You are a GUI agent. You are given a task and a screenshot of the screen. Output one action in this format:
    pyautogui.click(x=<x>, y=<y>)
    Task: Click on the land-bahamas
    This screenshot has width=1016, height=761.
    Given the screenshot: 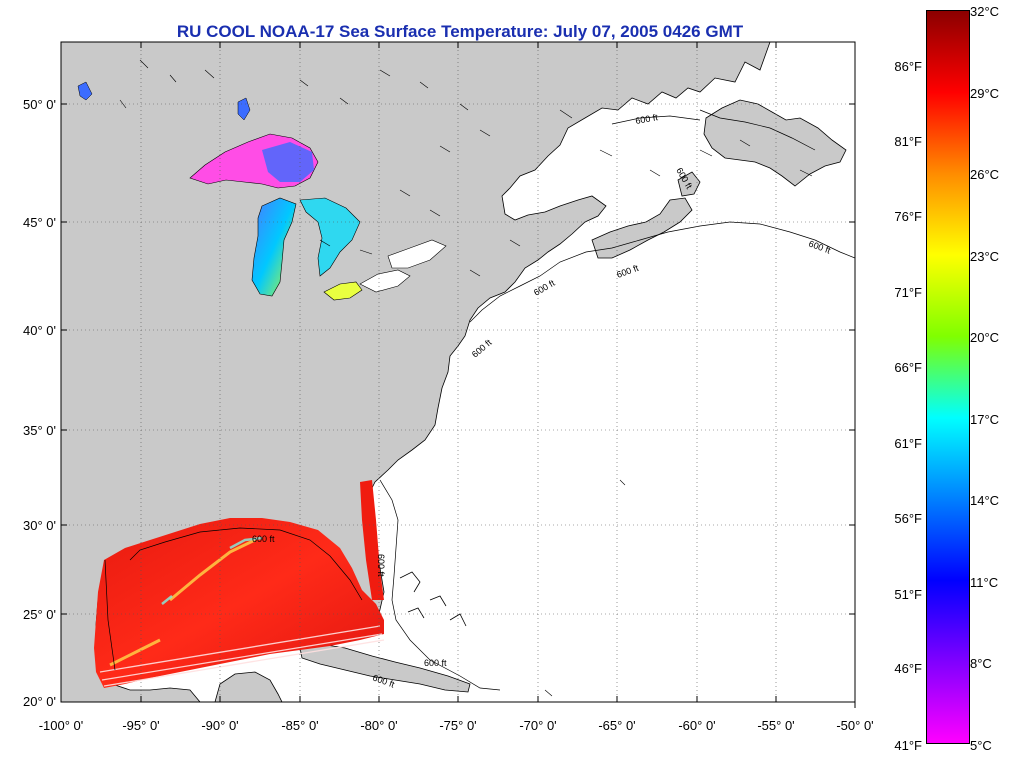 What is the action you would take?
    pyautogui.click(x=433, y=599)
    